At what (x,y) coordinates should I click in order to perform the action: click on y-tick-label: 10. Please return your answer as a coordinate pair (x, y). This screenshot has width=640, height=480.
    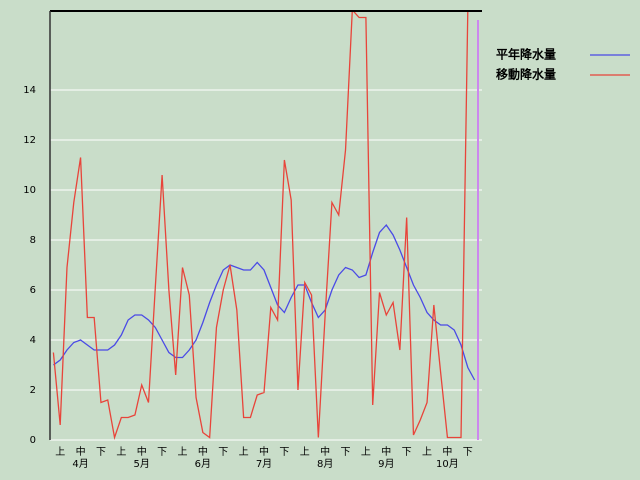
    Looking at the image, I should click on (29, 190).